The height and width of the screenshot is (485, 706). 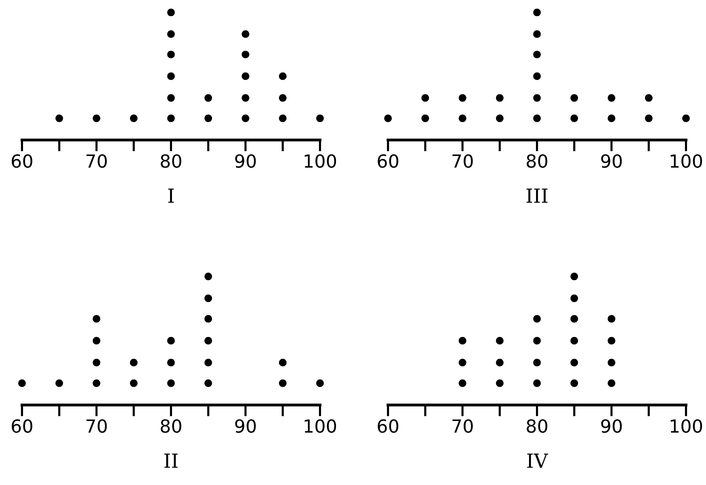 What do you see at coordinates (171, 461) in the screenshot?
I see `x-axis-title: II` at bounding box center [171, 461].